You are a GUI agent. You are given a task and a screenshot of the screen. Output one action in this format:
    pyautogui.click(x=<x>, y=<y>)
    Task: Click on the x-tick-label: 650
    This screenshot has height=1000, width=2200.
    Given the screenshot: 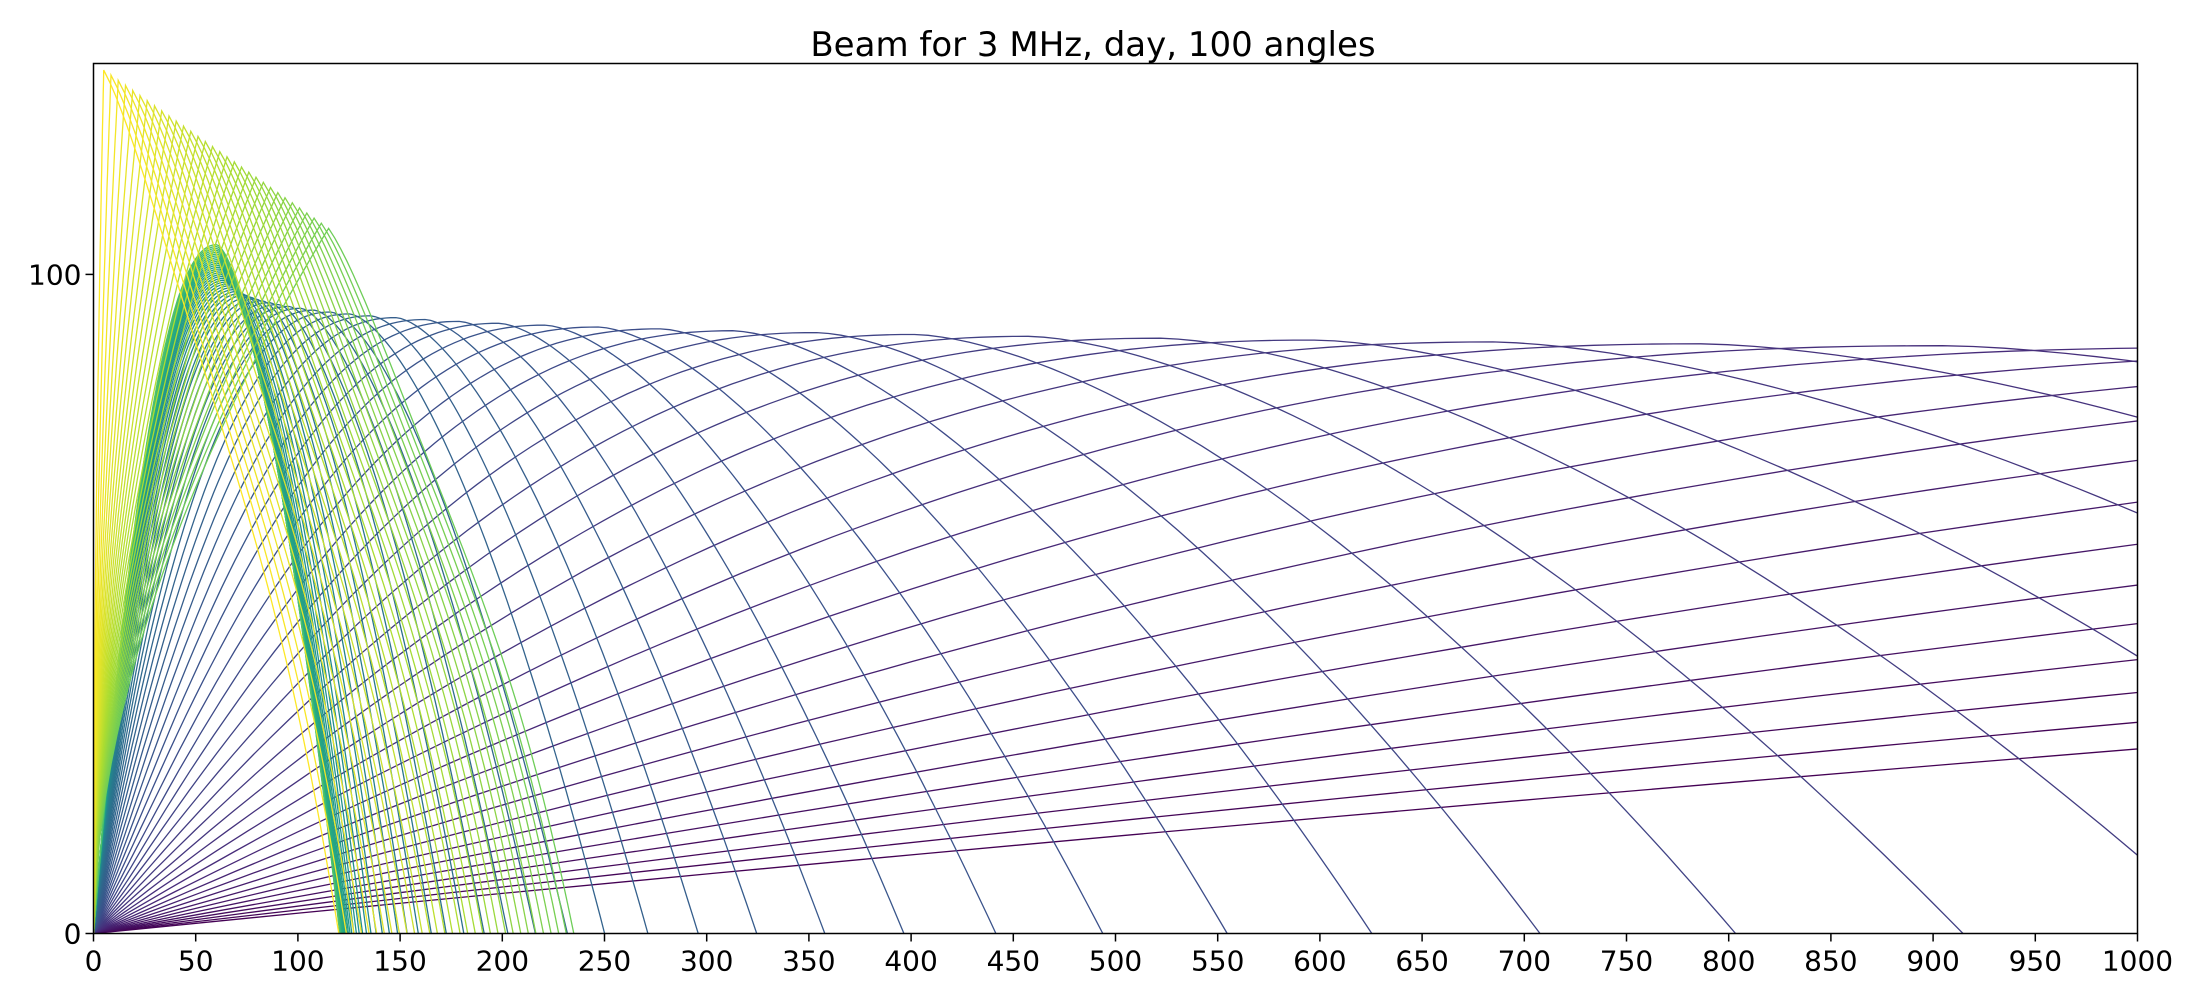 What is the action you would take?
    pyautogui.click(x=1421, y=961)
    